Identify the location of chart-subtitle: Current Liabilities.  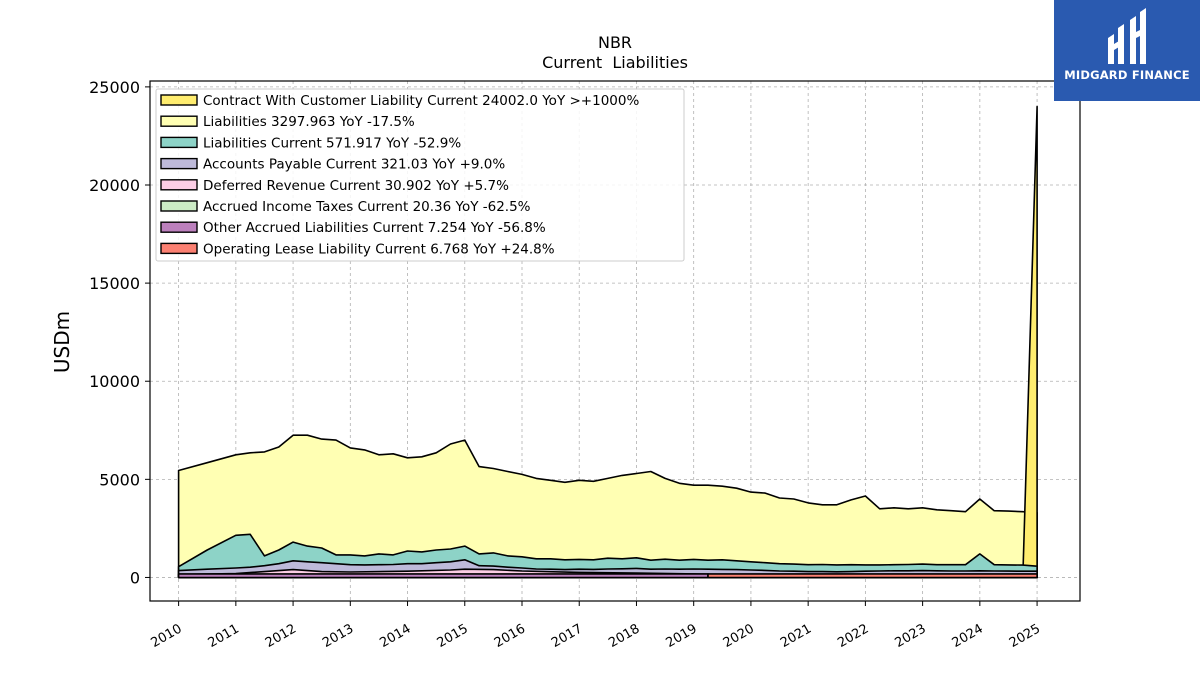
(615, 62).